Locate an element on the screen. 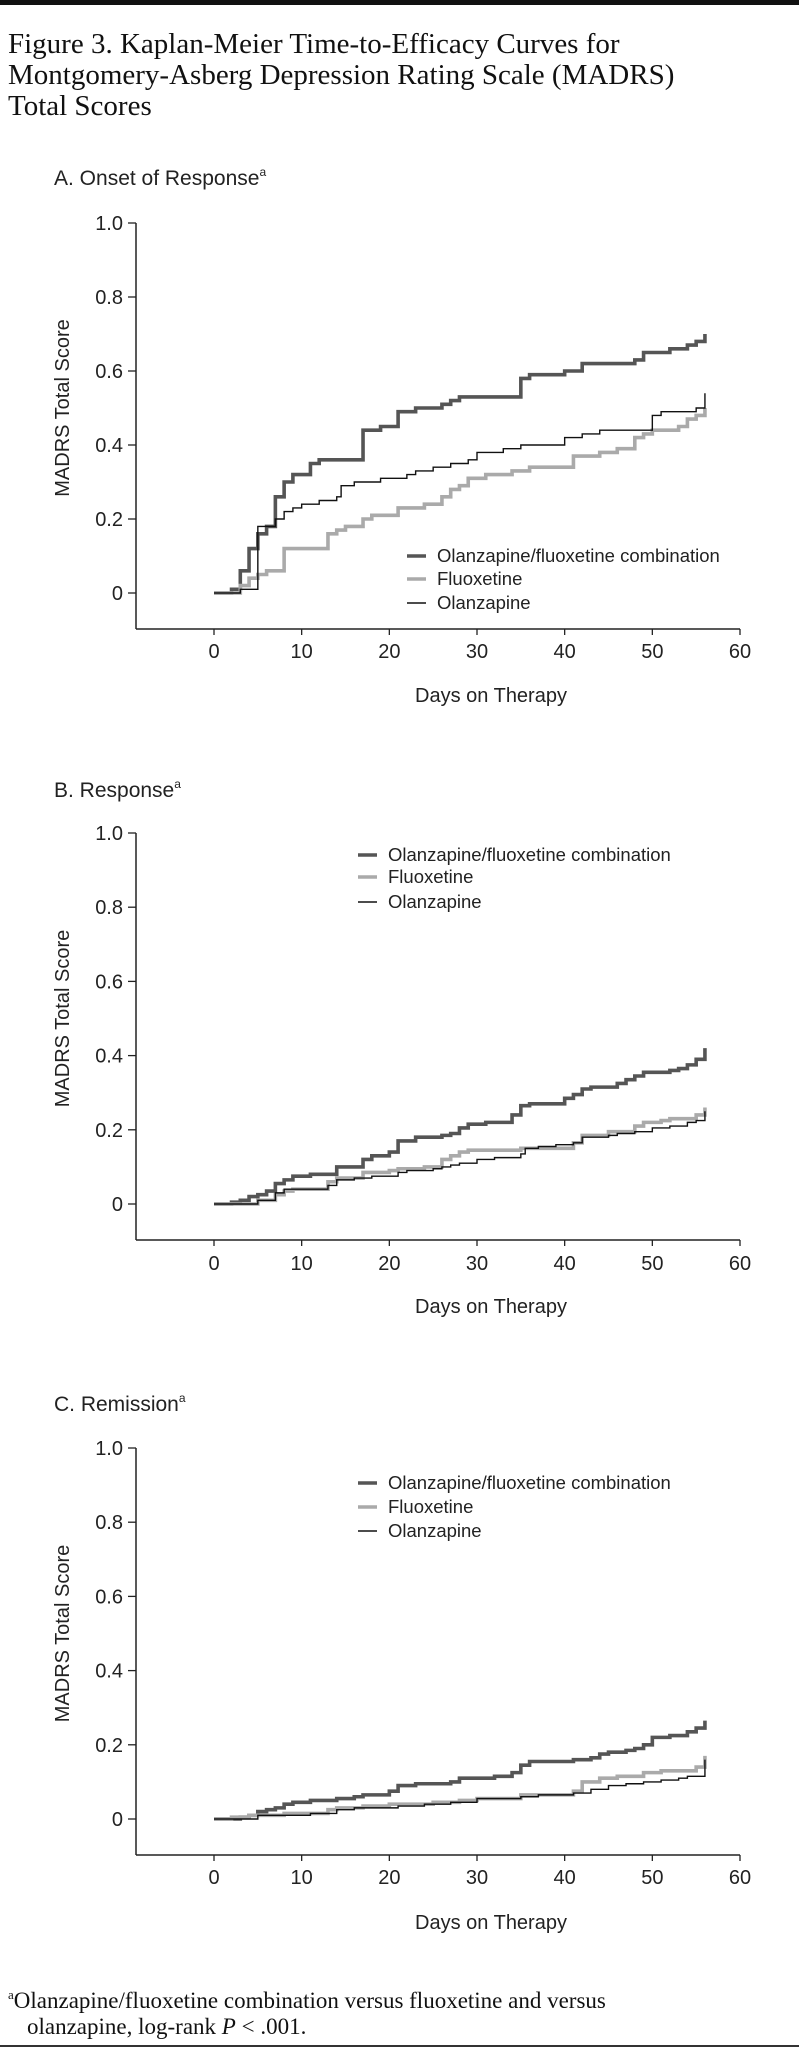  footnote-line-2: olanzapine, log-rank P < .001. is located at coordinates (166, 2026).